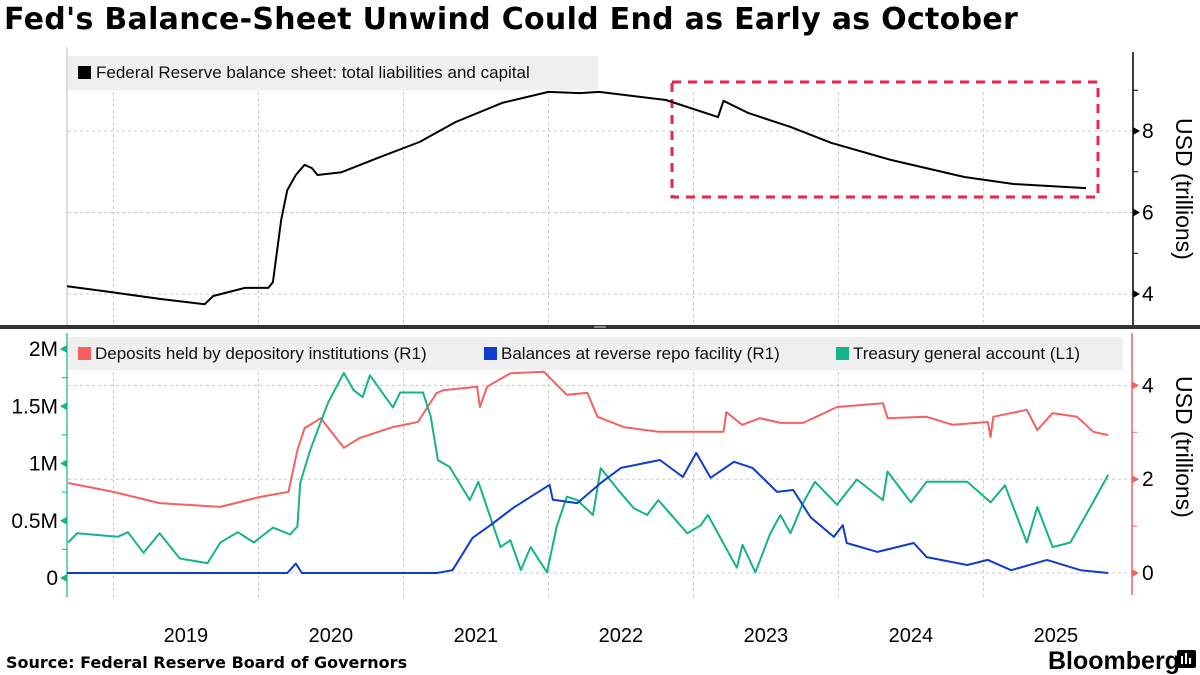  I want to click on left-y-tick-label: 1.5M, so click(34, 406).